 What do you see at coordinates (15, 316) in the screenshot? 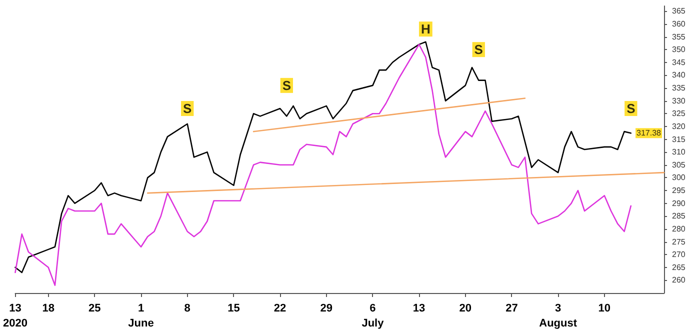
I see `x-tick-label: 13 2020` at bounding box center [15, 316].